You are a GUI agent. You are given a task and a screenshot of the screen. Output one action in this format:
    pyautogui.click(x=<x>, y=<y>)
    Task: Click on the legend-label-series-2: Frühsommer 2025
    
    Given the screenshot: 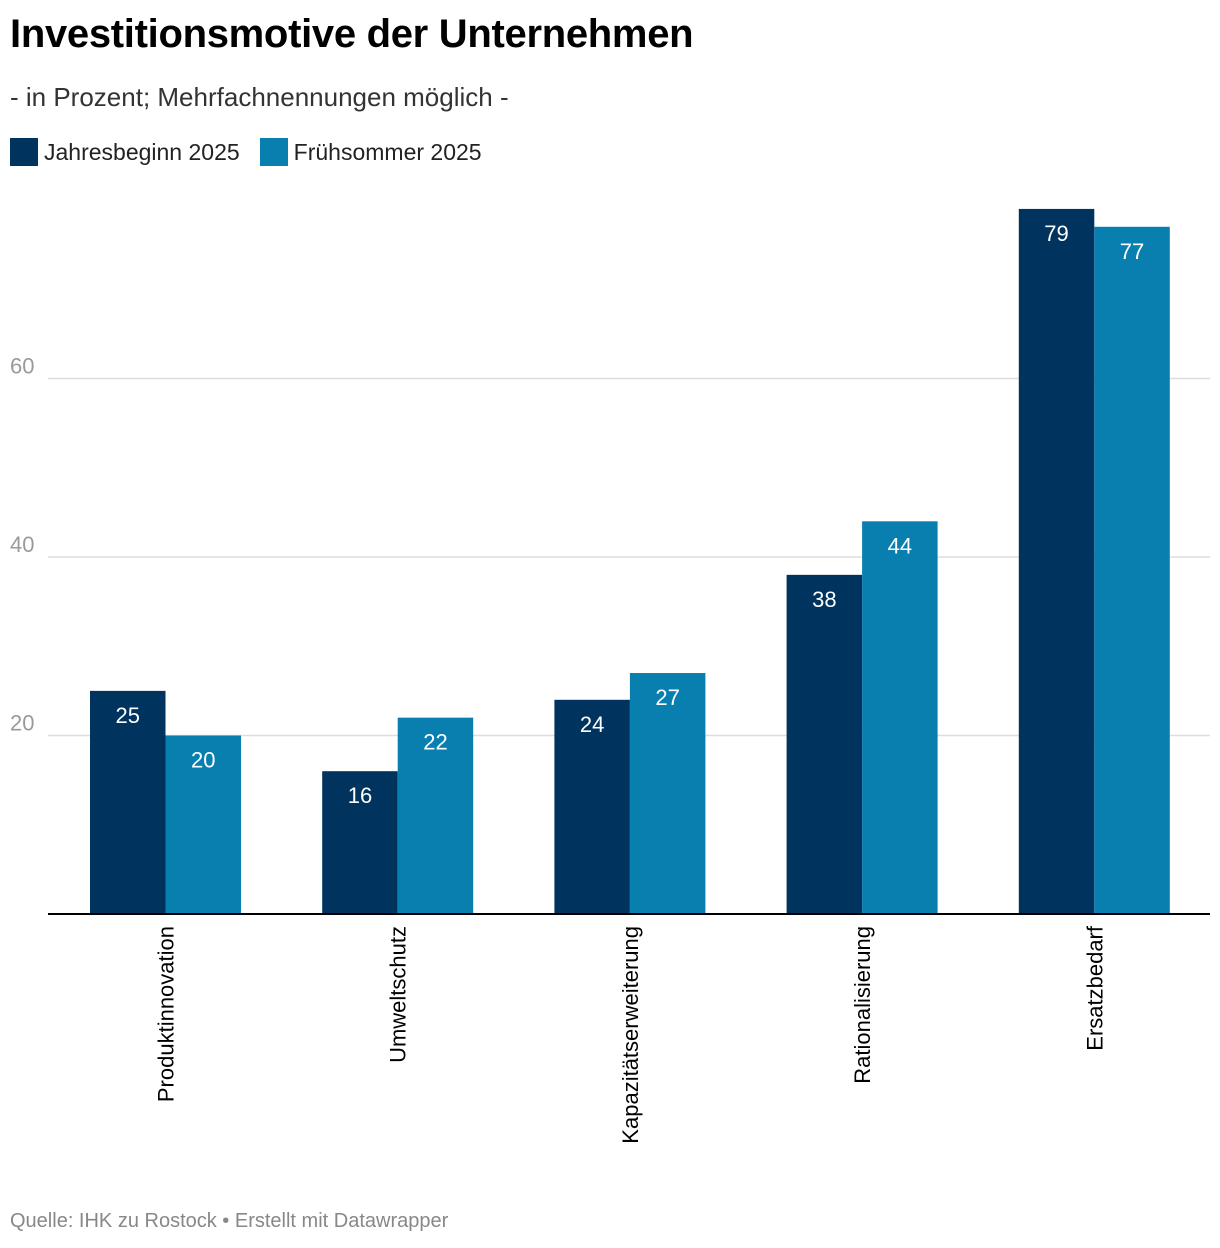 What is the action you would take?
    pyautogui.click(x=387, y=151)
    